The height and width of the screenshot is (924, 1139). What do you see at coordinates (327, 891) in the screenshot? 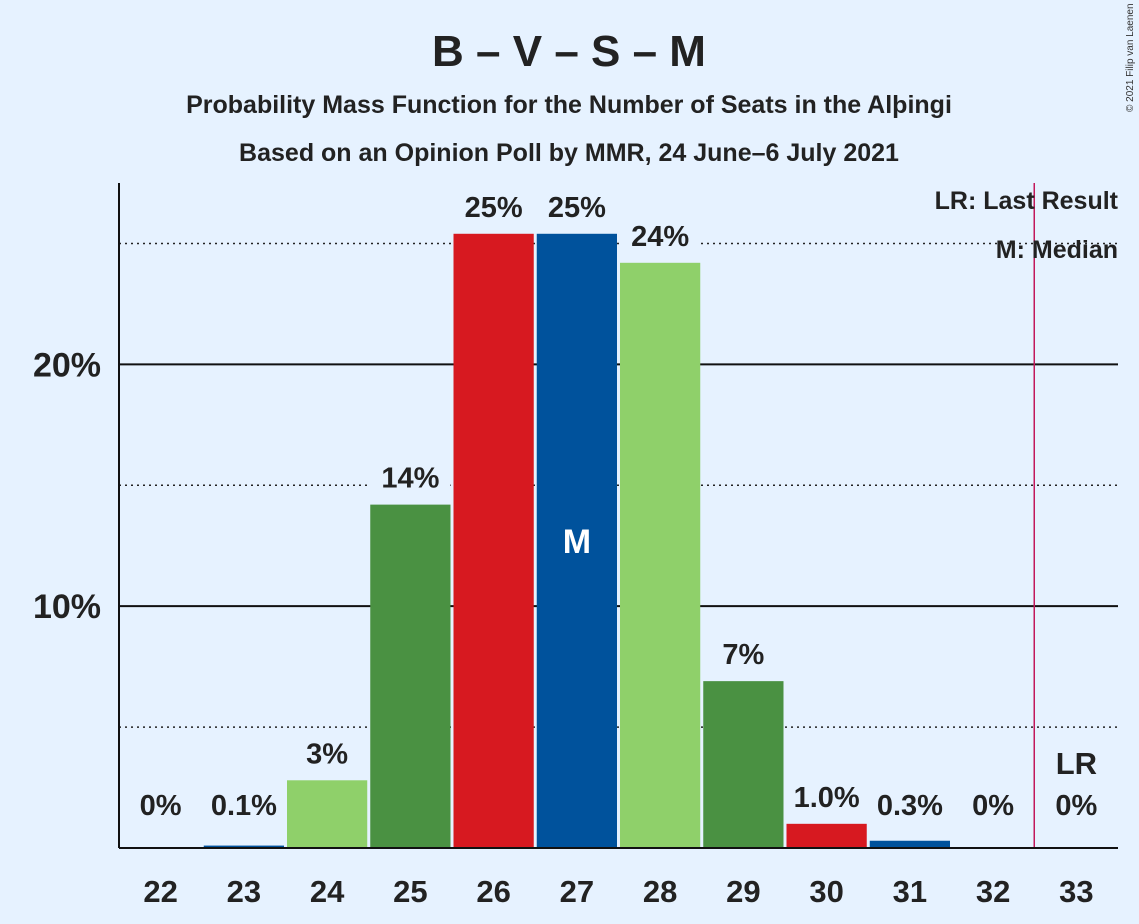
I see `x-tick-label: 24` at bounding box center [327, 891].